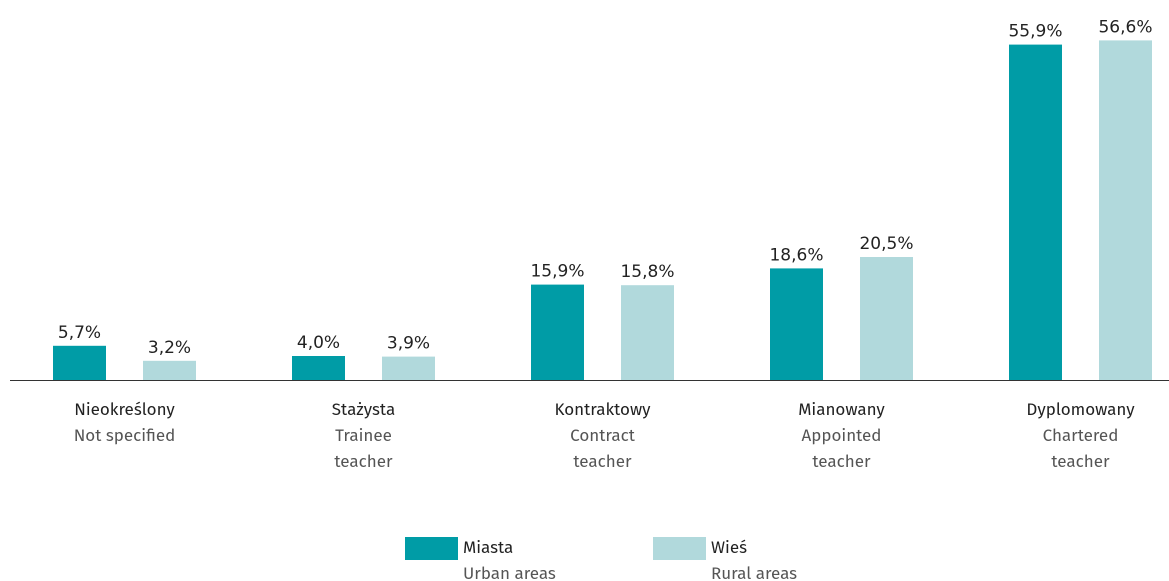 The width and height of the screenshot is (1169, 581). Describe the element at coordinates (841, 448) in the screenshot. I see `category-label-en: Appointed teacher` at that location.